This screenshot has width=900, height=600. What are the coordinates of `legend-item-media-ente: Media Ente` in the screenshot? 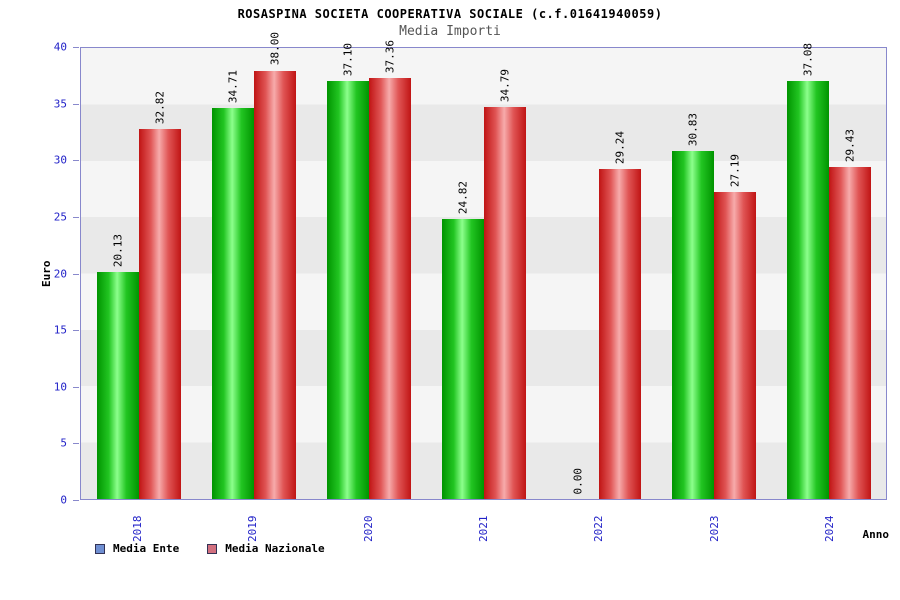 It's located at (137, 548).